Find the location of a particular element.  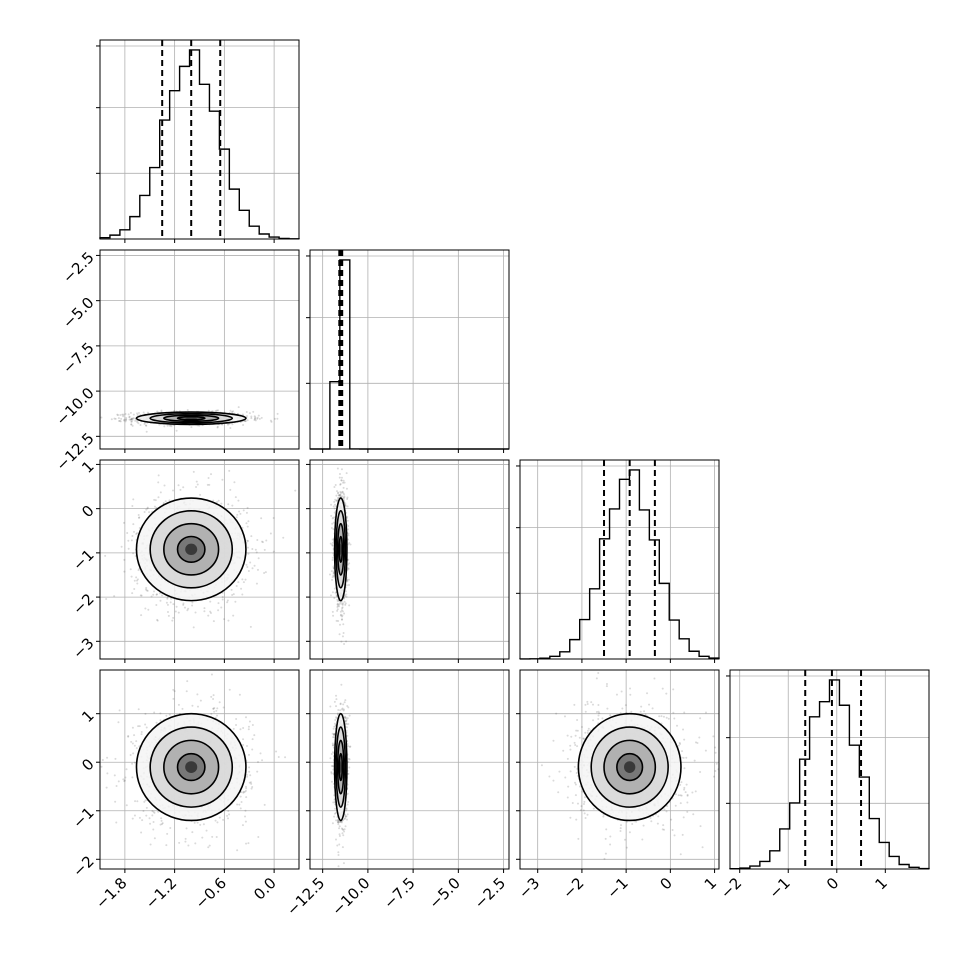

panel-frame is located at coordinates (199, 139).